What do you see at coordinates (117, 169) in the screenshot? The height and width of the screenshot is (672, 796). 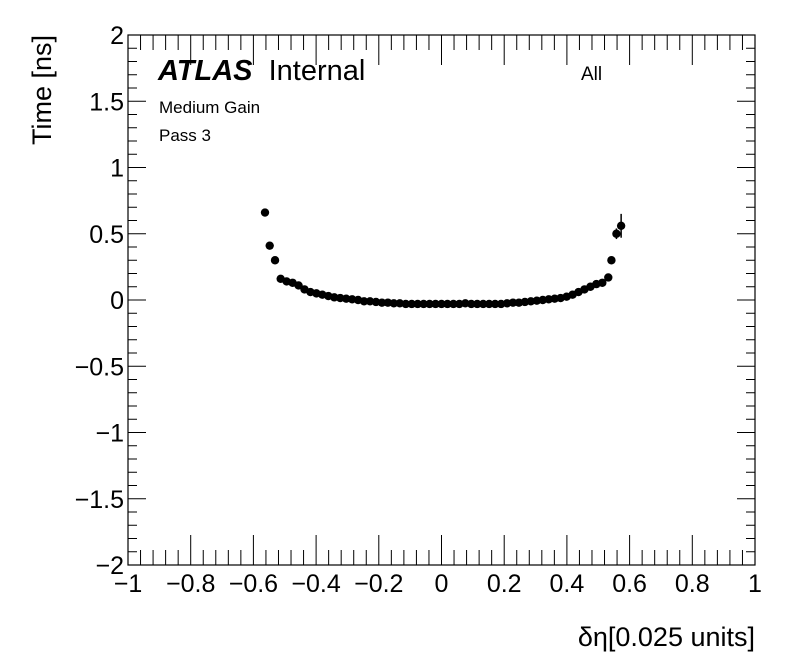 I see `y-tick-label: 1` at bounding box center [117, 169].